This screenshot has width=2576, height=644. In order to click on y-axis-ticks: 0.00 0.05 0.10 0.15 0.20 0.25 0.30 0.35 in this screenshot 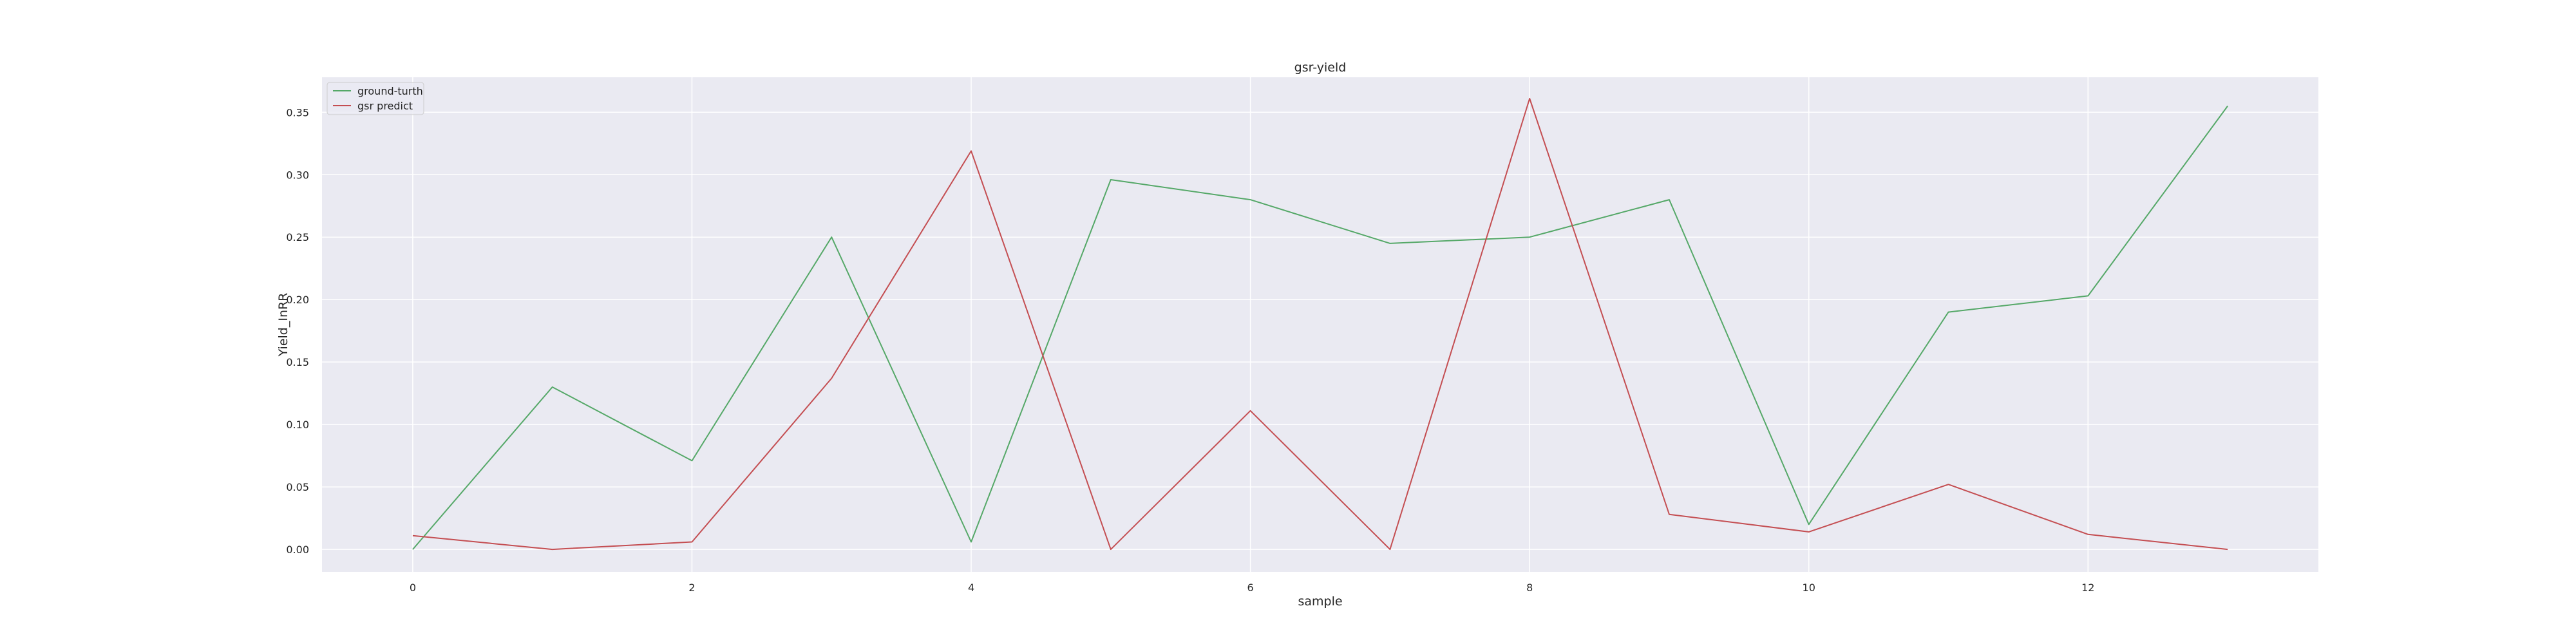, I will do `click(297, 331)`.